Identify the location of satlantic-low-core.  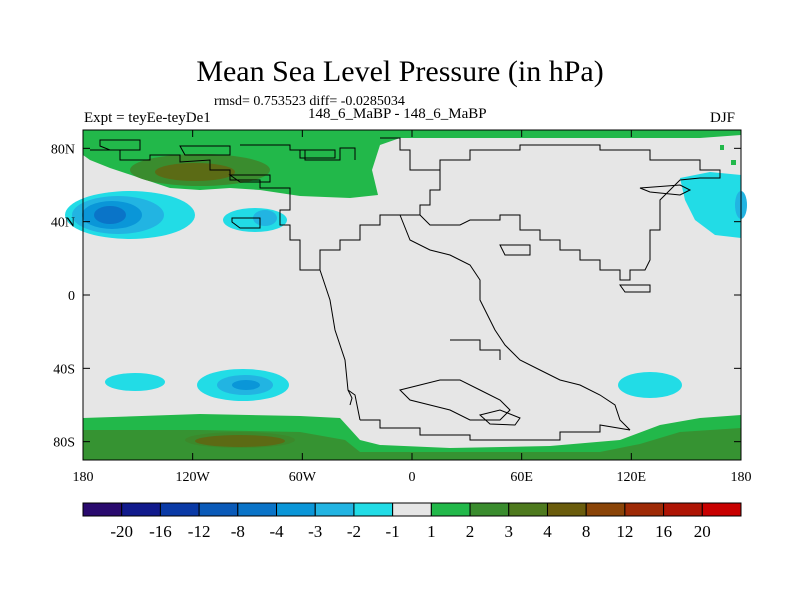
(246, 385).